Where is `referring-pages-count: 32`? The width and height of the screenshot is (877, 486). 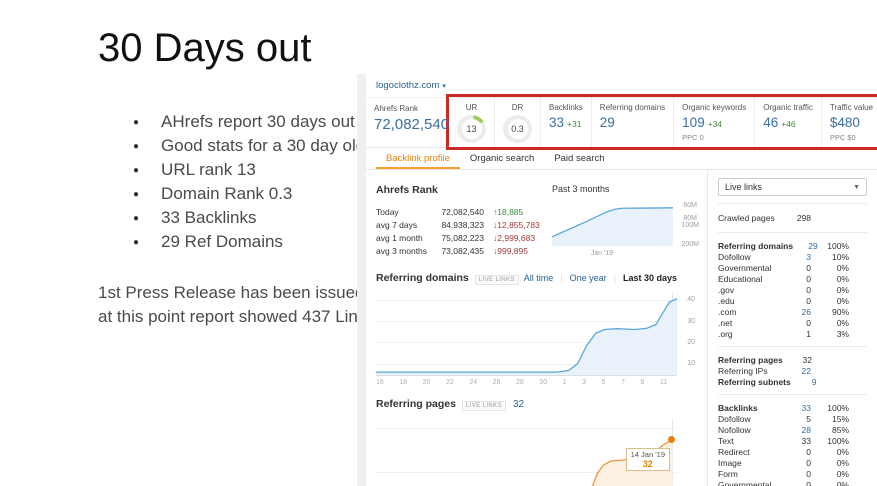 referring-pages-count: 32 is located at coordinates (518, 404).